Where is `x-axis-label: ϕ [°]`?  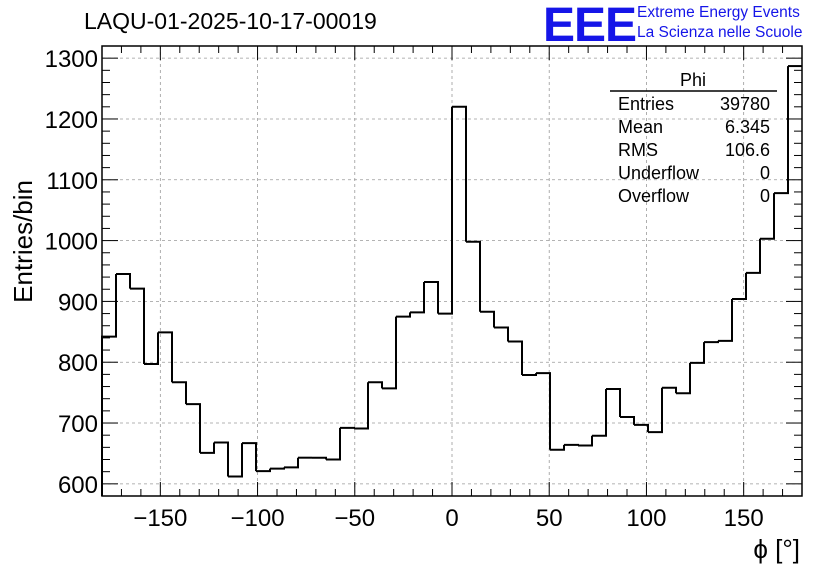
x-axis-label: ϕ [°] is located at coordinates (776, 549).